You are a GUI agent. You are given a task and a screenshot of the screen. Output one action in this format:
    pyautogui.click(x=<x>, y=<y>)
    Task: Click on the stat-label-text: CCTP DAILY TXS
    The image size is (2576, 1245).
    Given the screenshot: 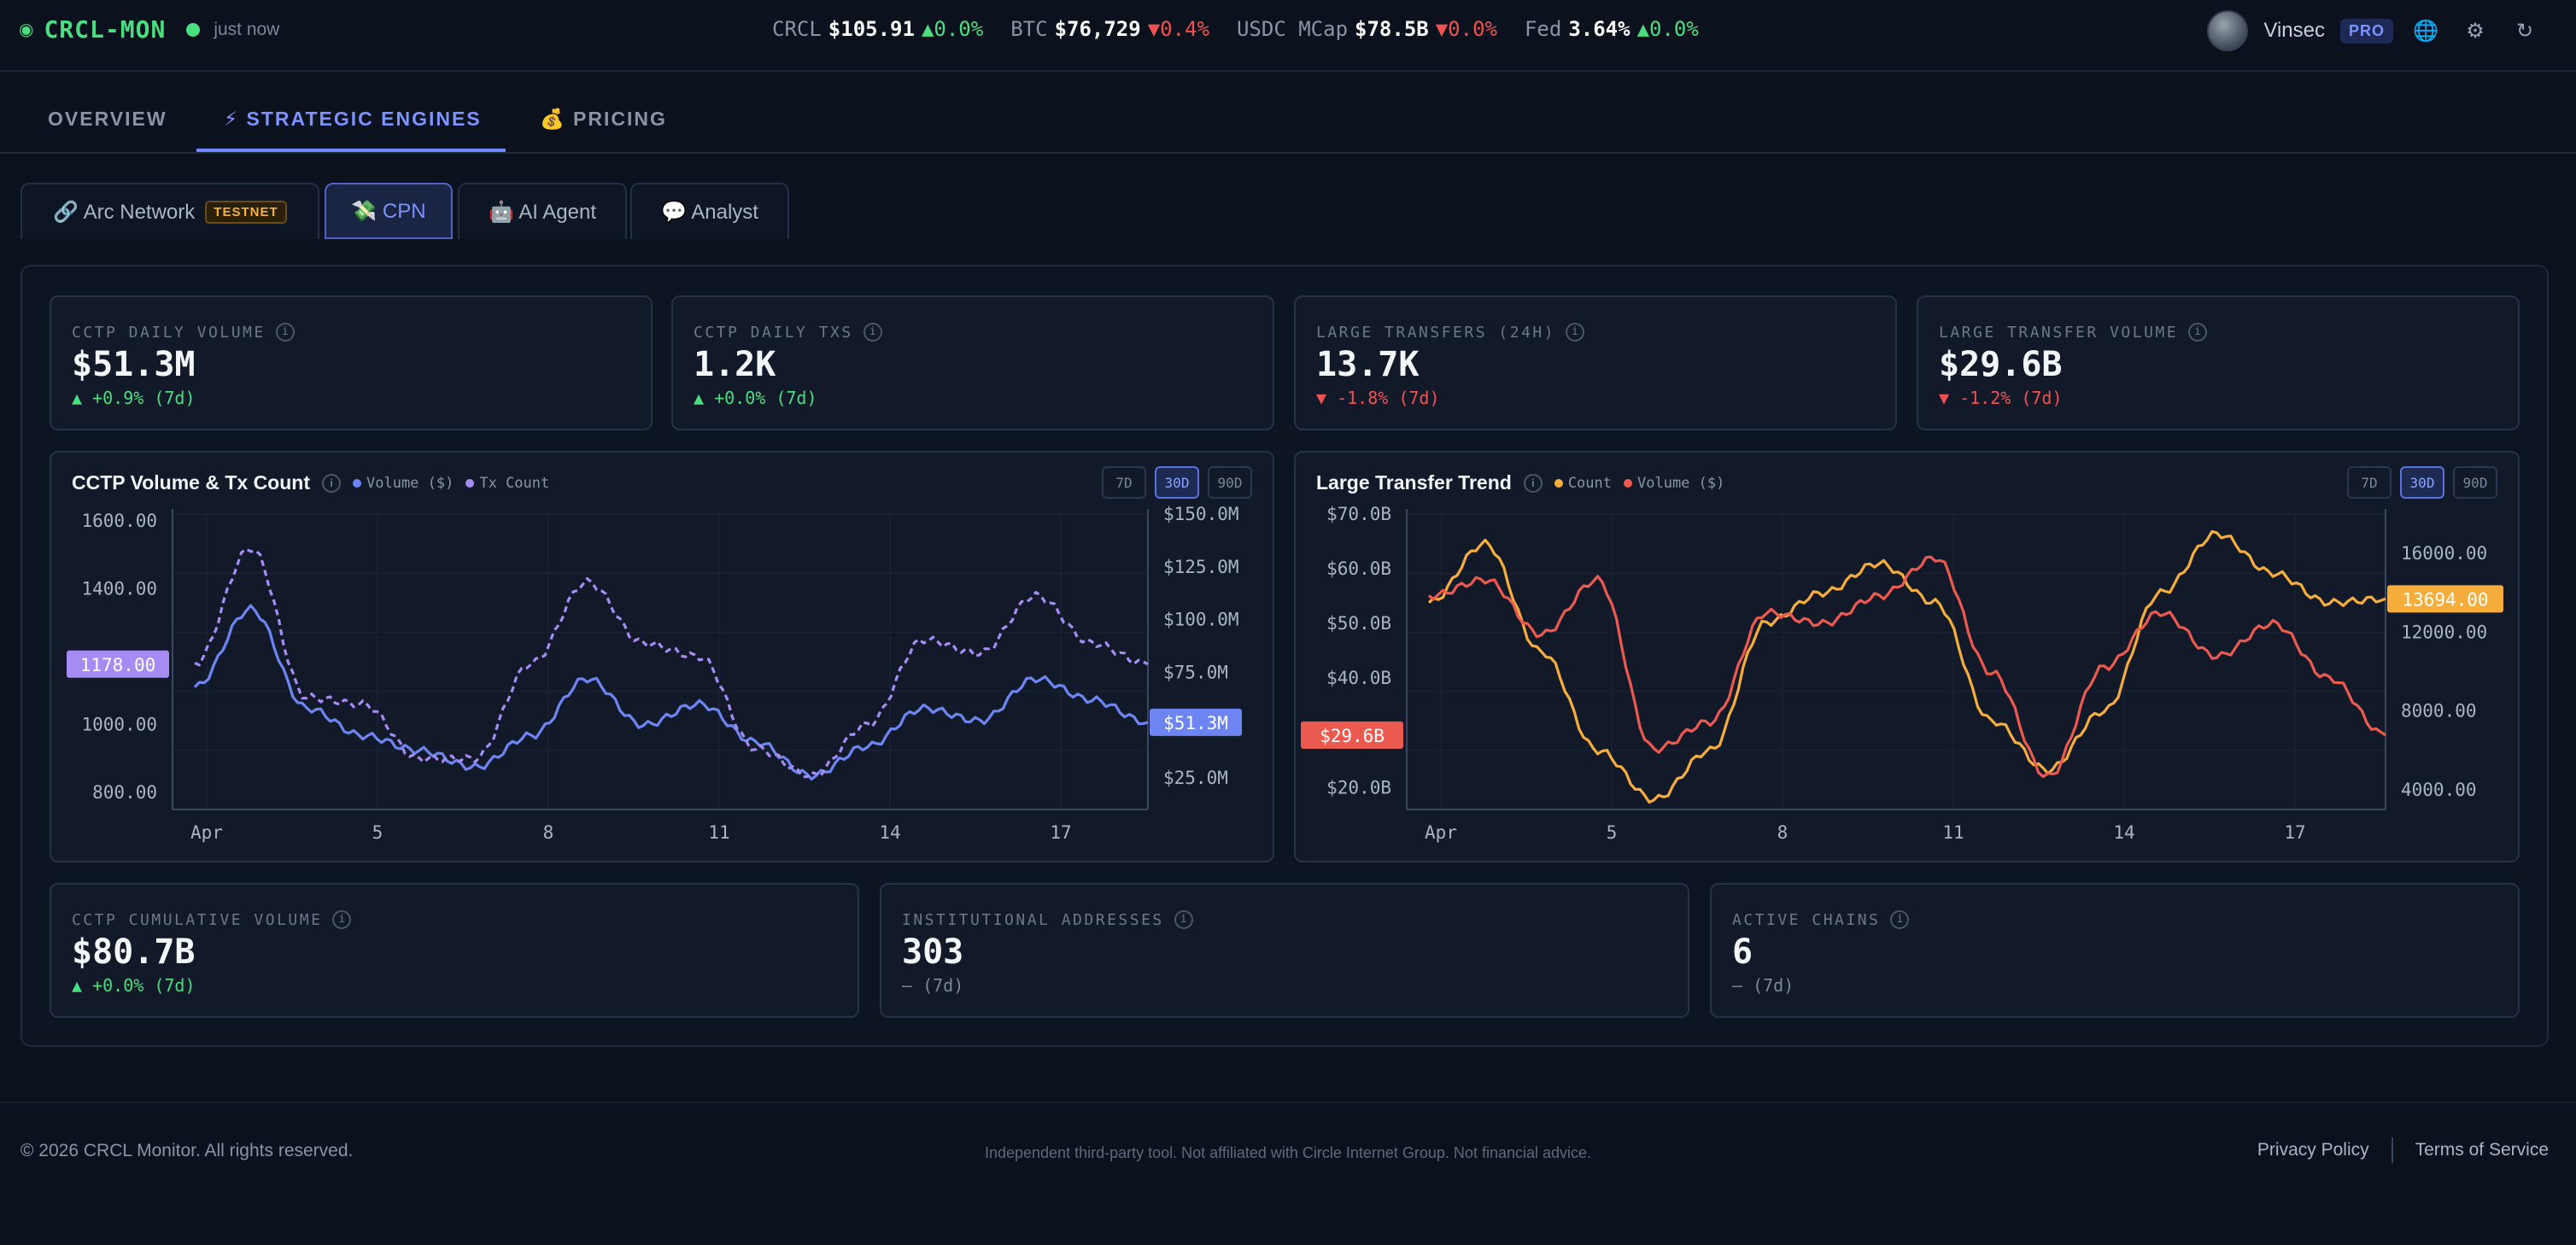 What is the action you would take?
    pyautogui.click(x=773, y=332)
    